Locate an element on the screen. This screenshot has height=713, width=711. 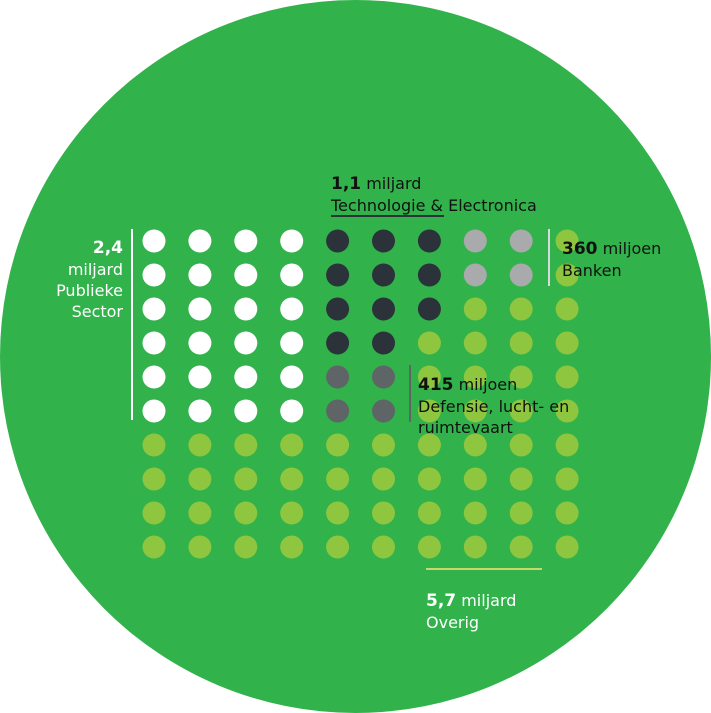
overig-label: 5,7 miljard Overig is located at coordinates (471, 611).